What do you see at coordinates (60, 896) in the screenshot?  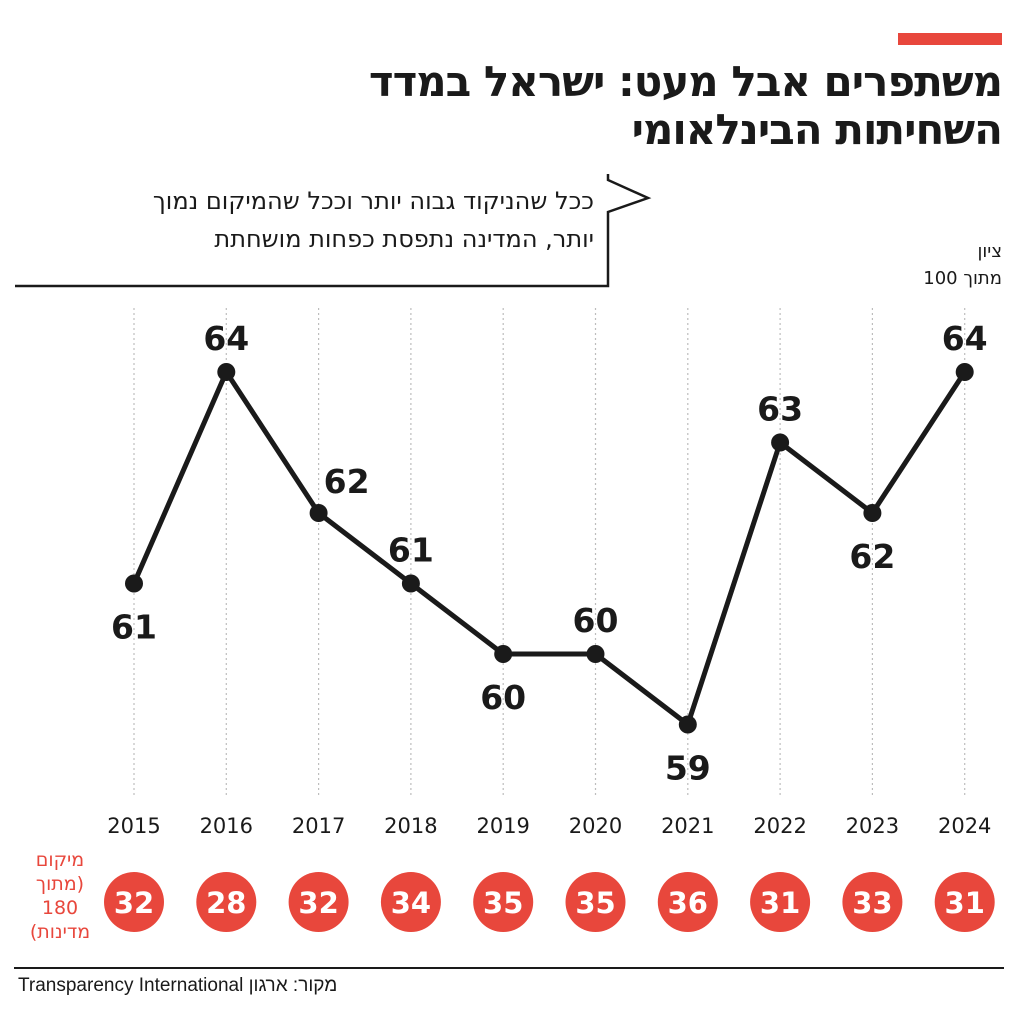 I see `rank-legend: מיקום (מתוך 180 מדינות)` at bounding box center [60, 896].